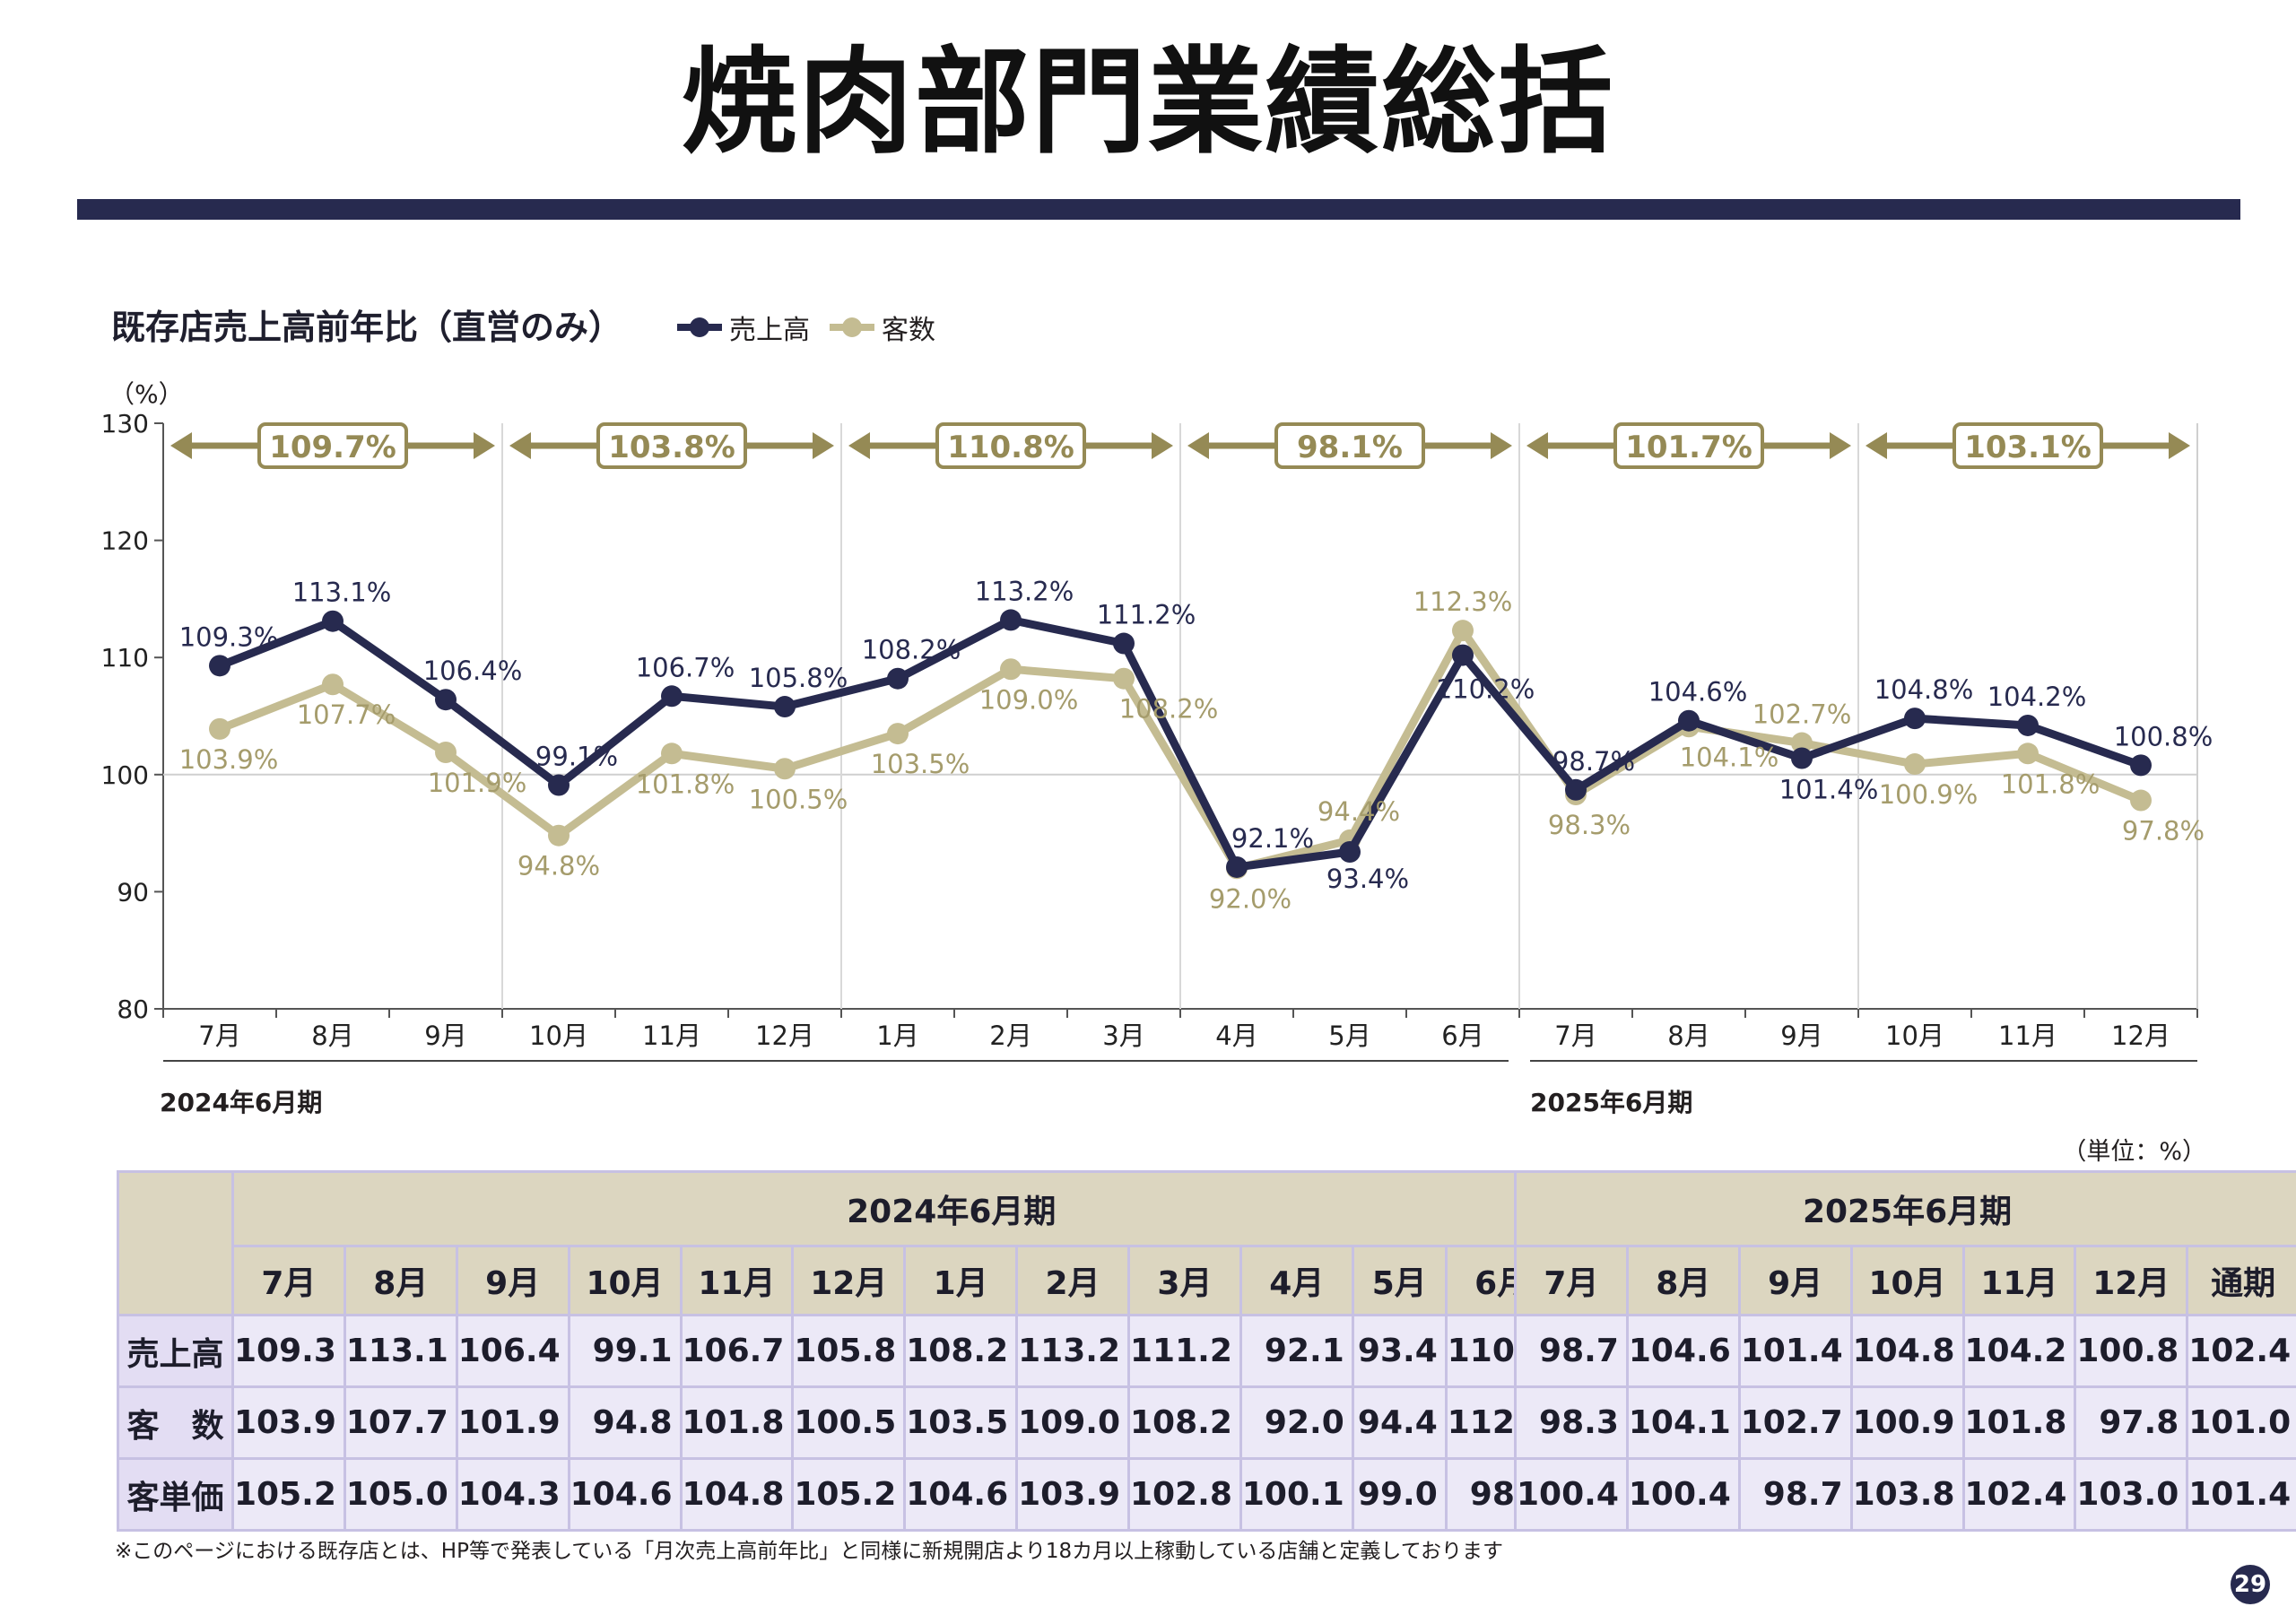  I want to click on customers-data-label: 104.1%, so click(1729, 757).